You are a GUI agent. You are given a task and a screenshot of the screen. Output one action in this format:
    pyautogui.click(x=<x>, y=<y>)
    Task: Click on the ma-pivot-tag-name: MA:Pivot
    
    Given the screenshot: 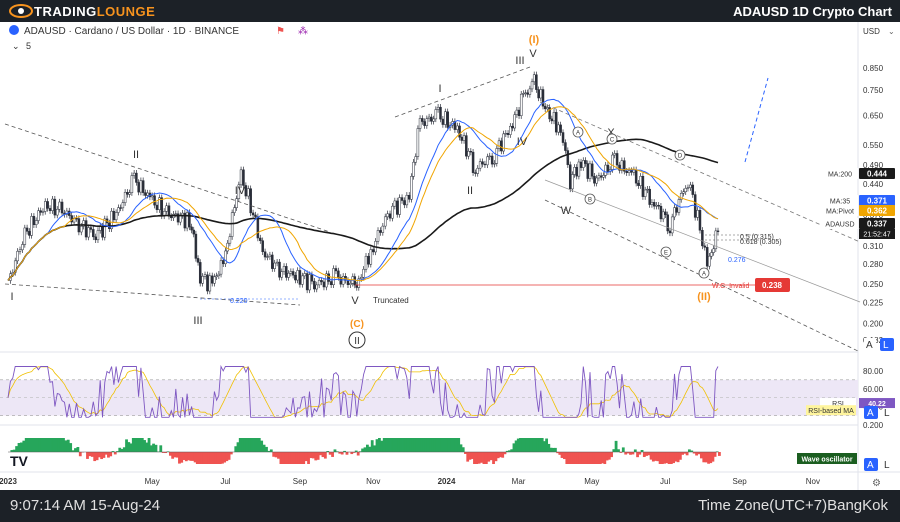 What is the action you would take?
    pyautogui.click(x=840, y=212)
    